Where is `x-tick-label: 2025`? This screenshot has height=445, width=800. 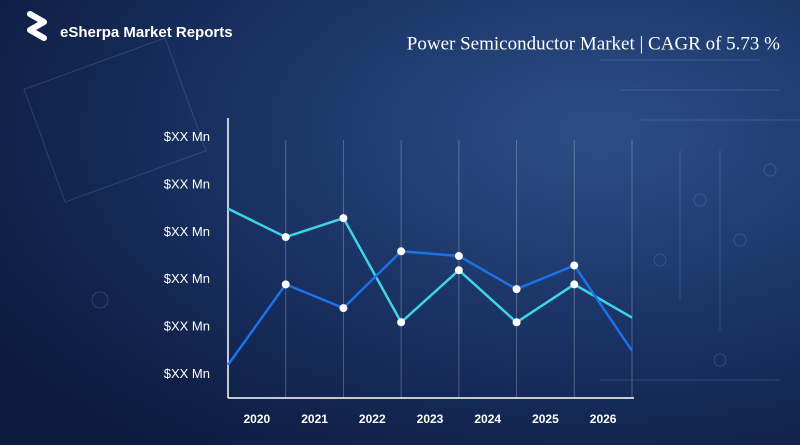
x-tick-label: 2025 is located at coordinates (545, 419).